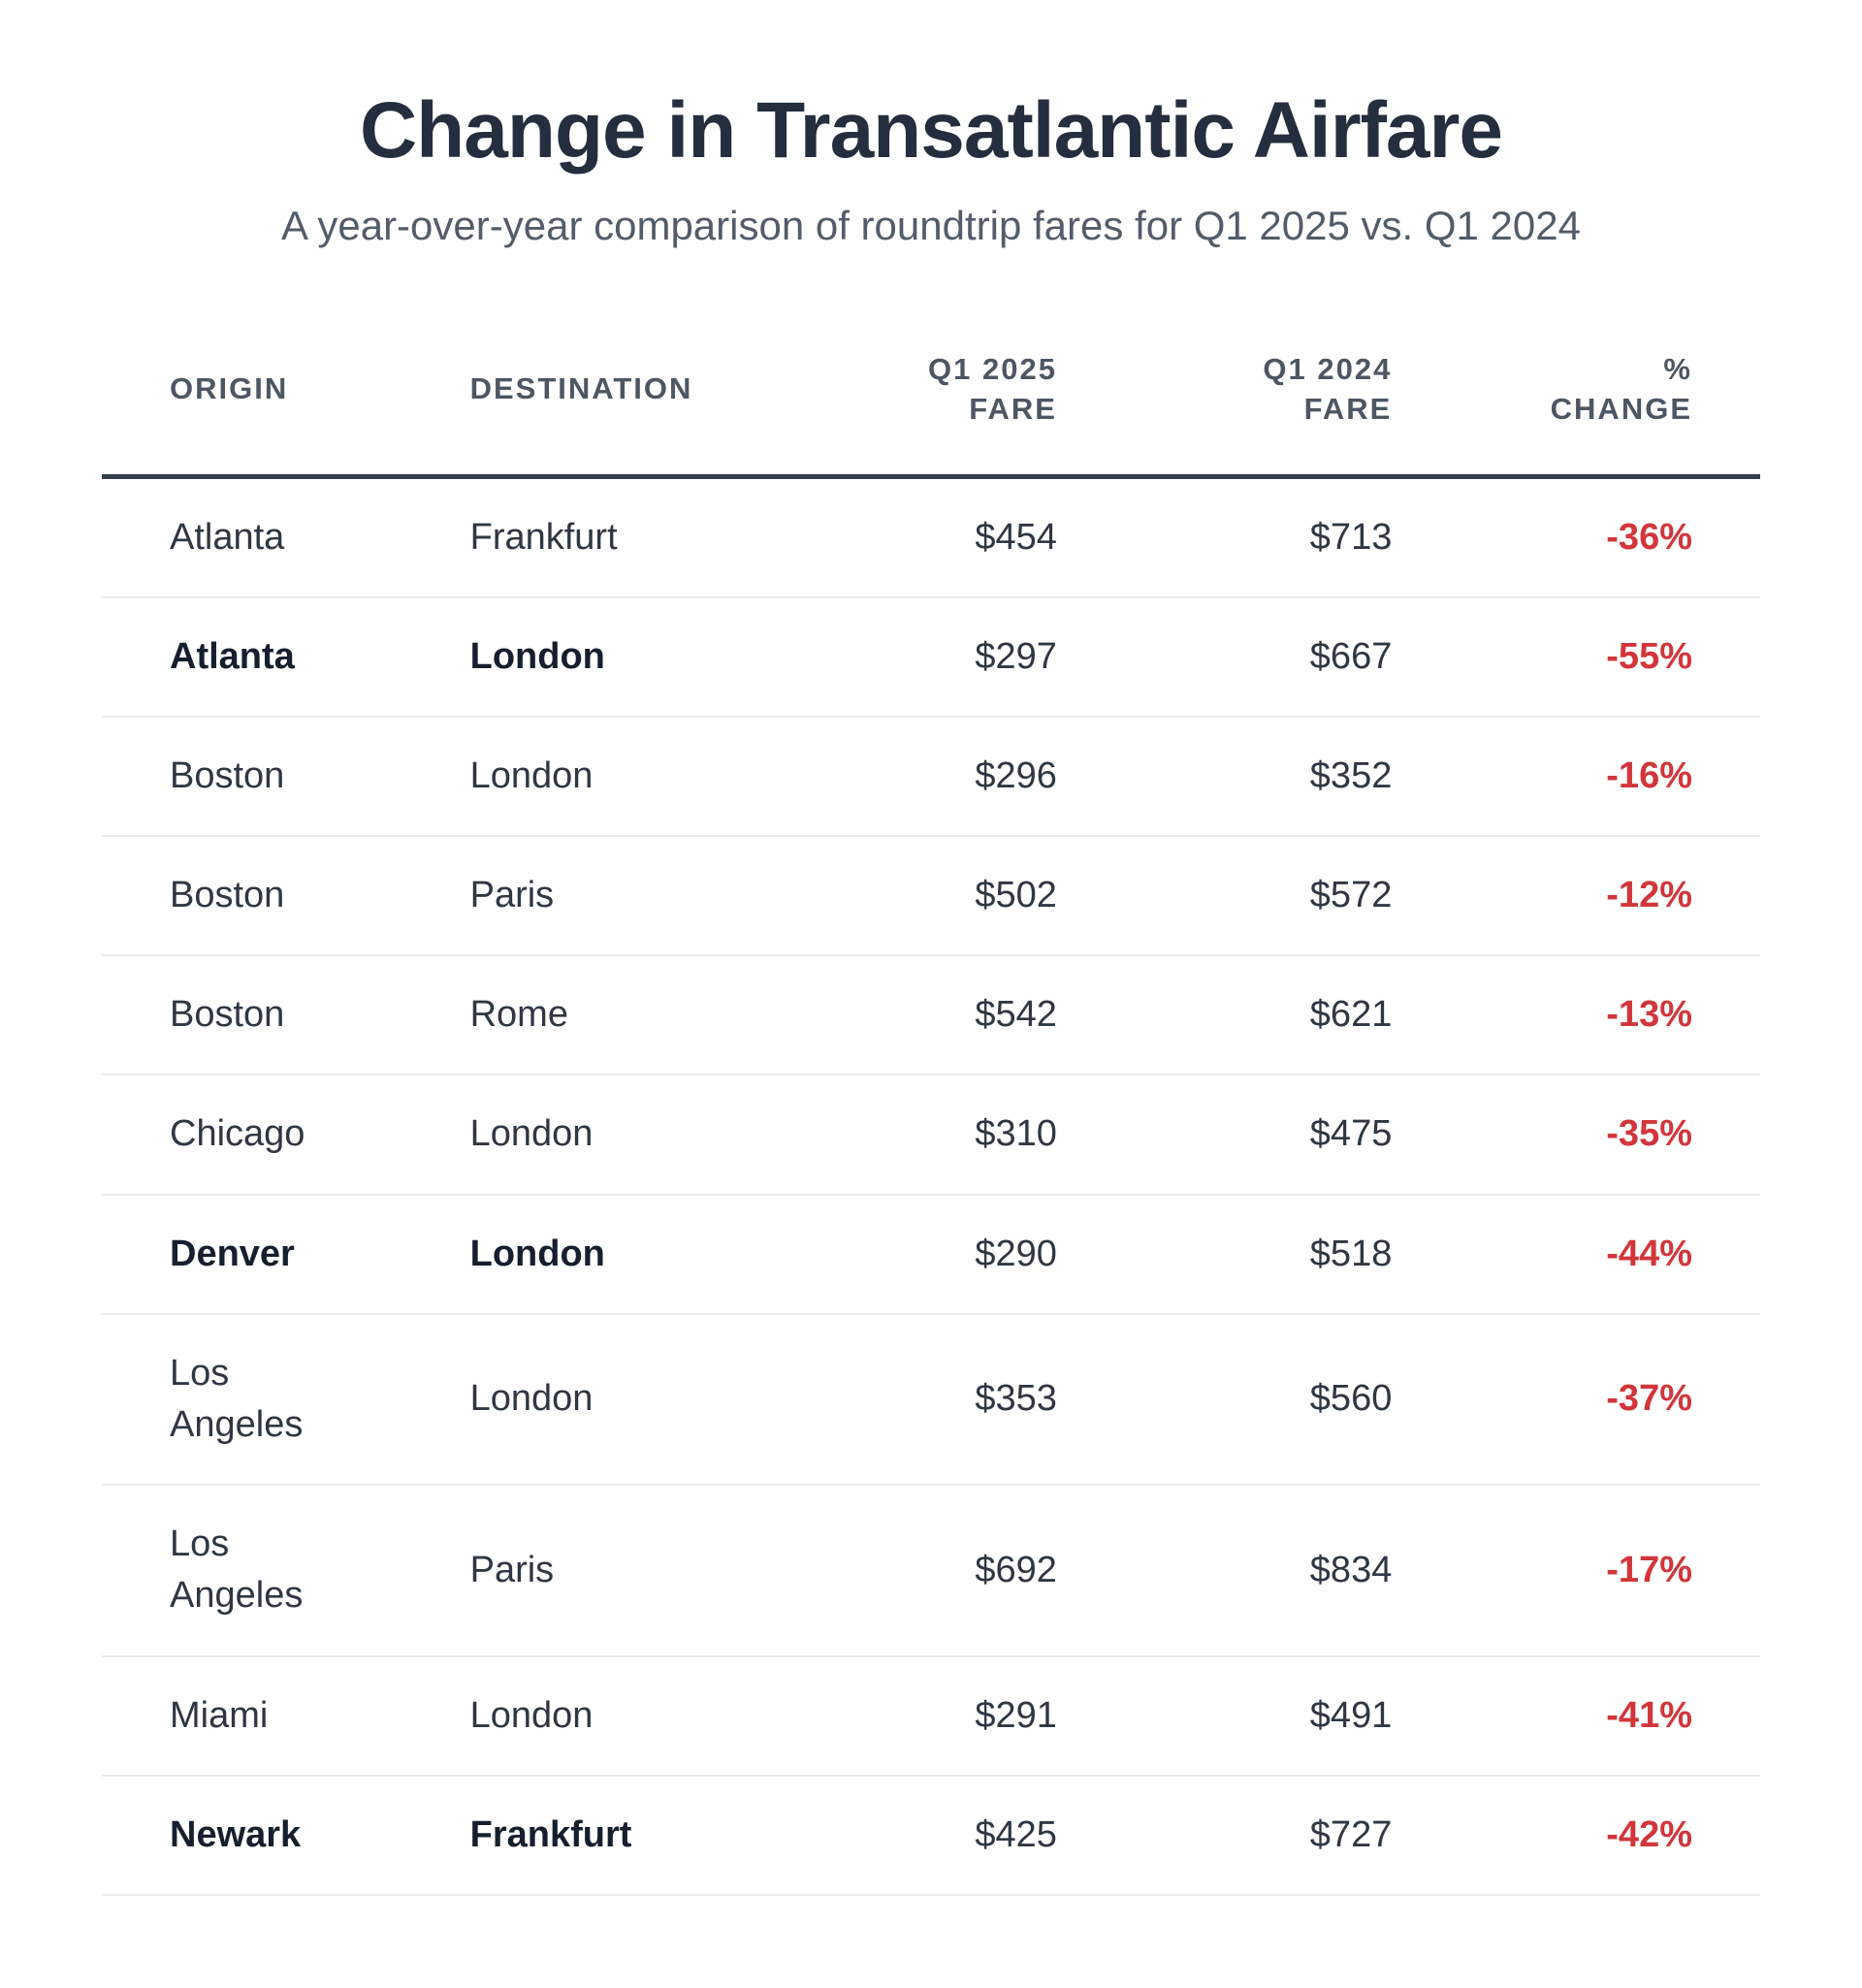 This screenshot has height=1988, width=1862. Describe the element at coordinates (1225, 1571) in the screenshot. I see `fare-2024-cell: $834` at that location.